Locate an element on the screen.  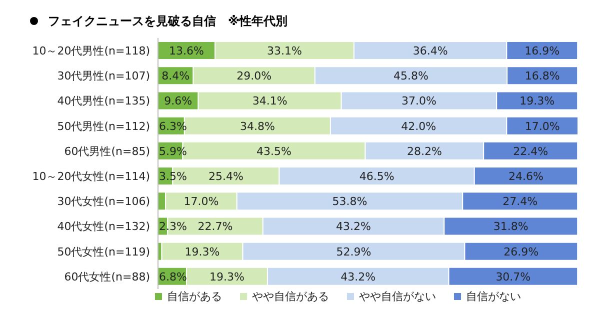
data-label: 22.4% is located at coordinates (530, 151).